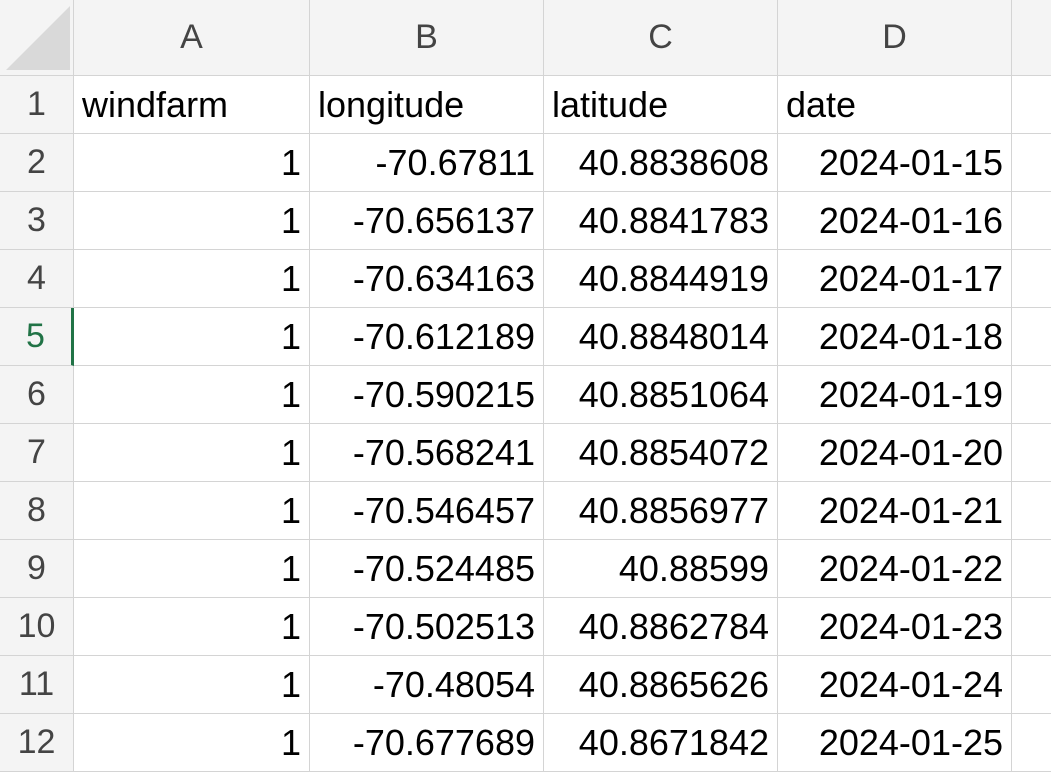 This screenshot has width=1051, height=772. I want to click on cell-d3: 2024-01-16, so click(895, 221).